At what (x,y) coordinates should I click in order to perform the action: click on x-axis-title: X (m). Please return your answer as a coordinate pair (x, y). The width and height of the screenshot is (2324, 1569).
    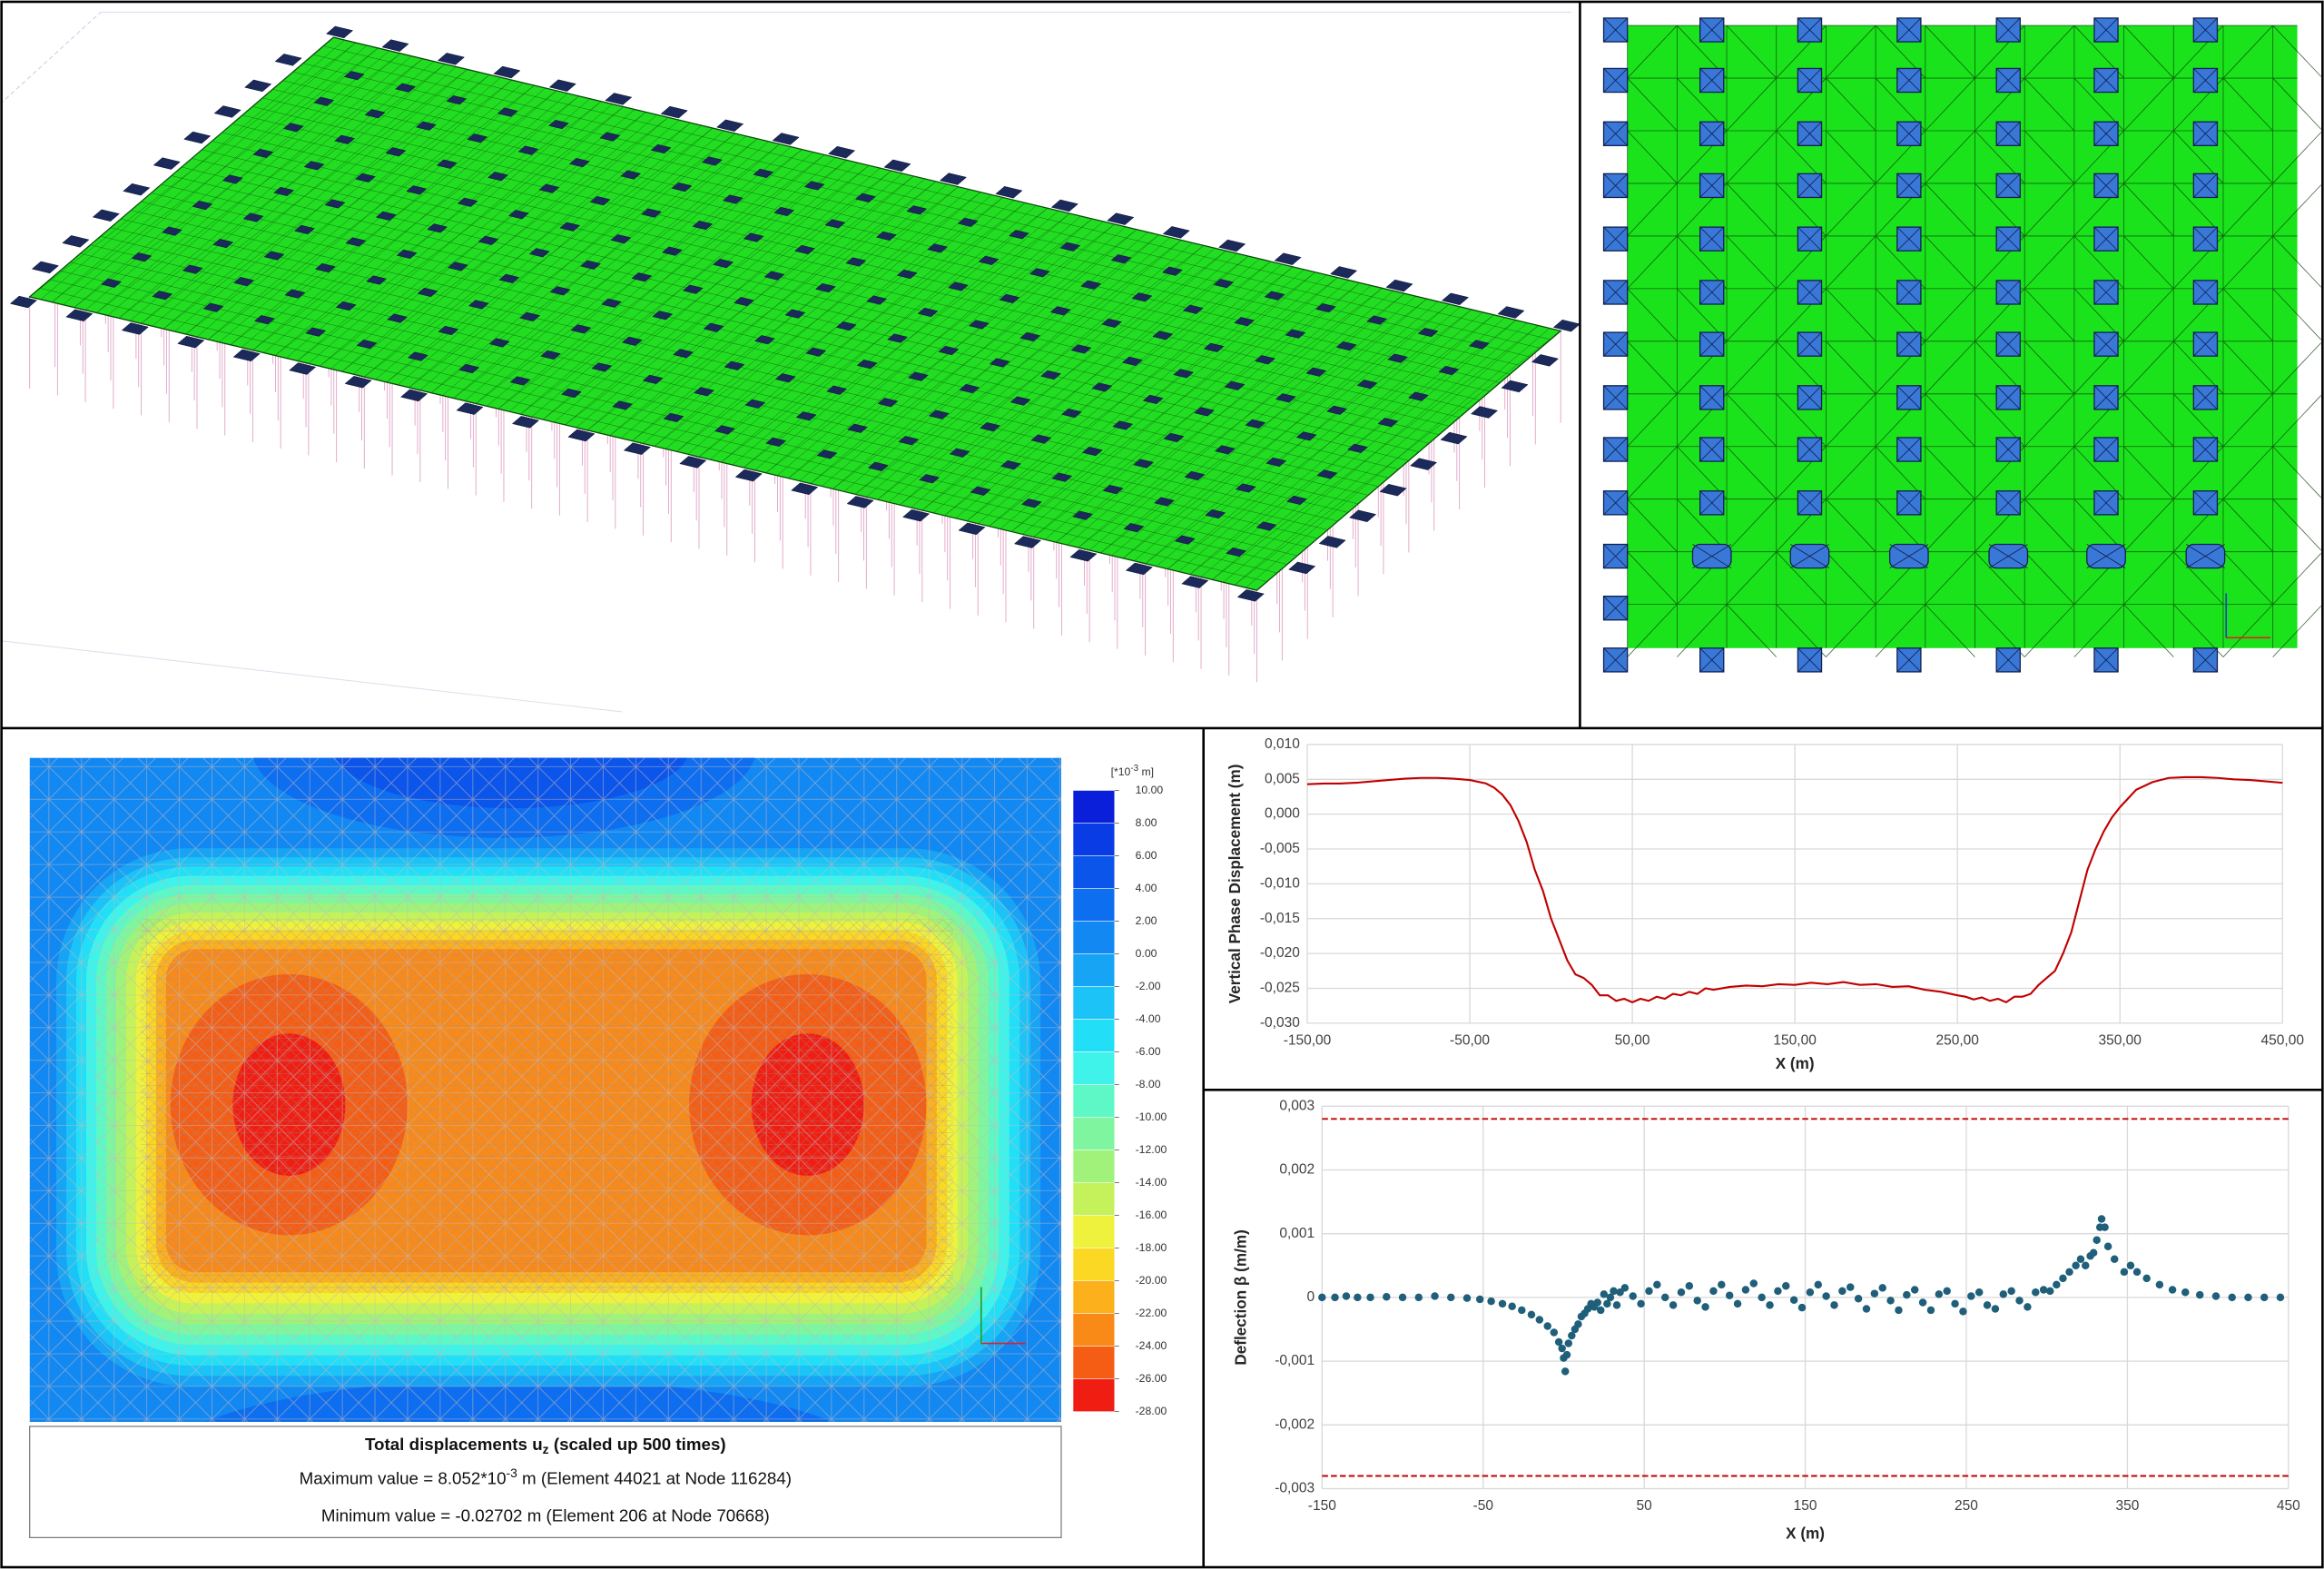
    Looking at the image, I should click on (1795, 1063).